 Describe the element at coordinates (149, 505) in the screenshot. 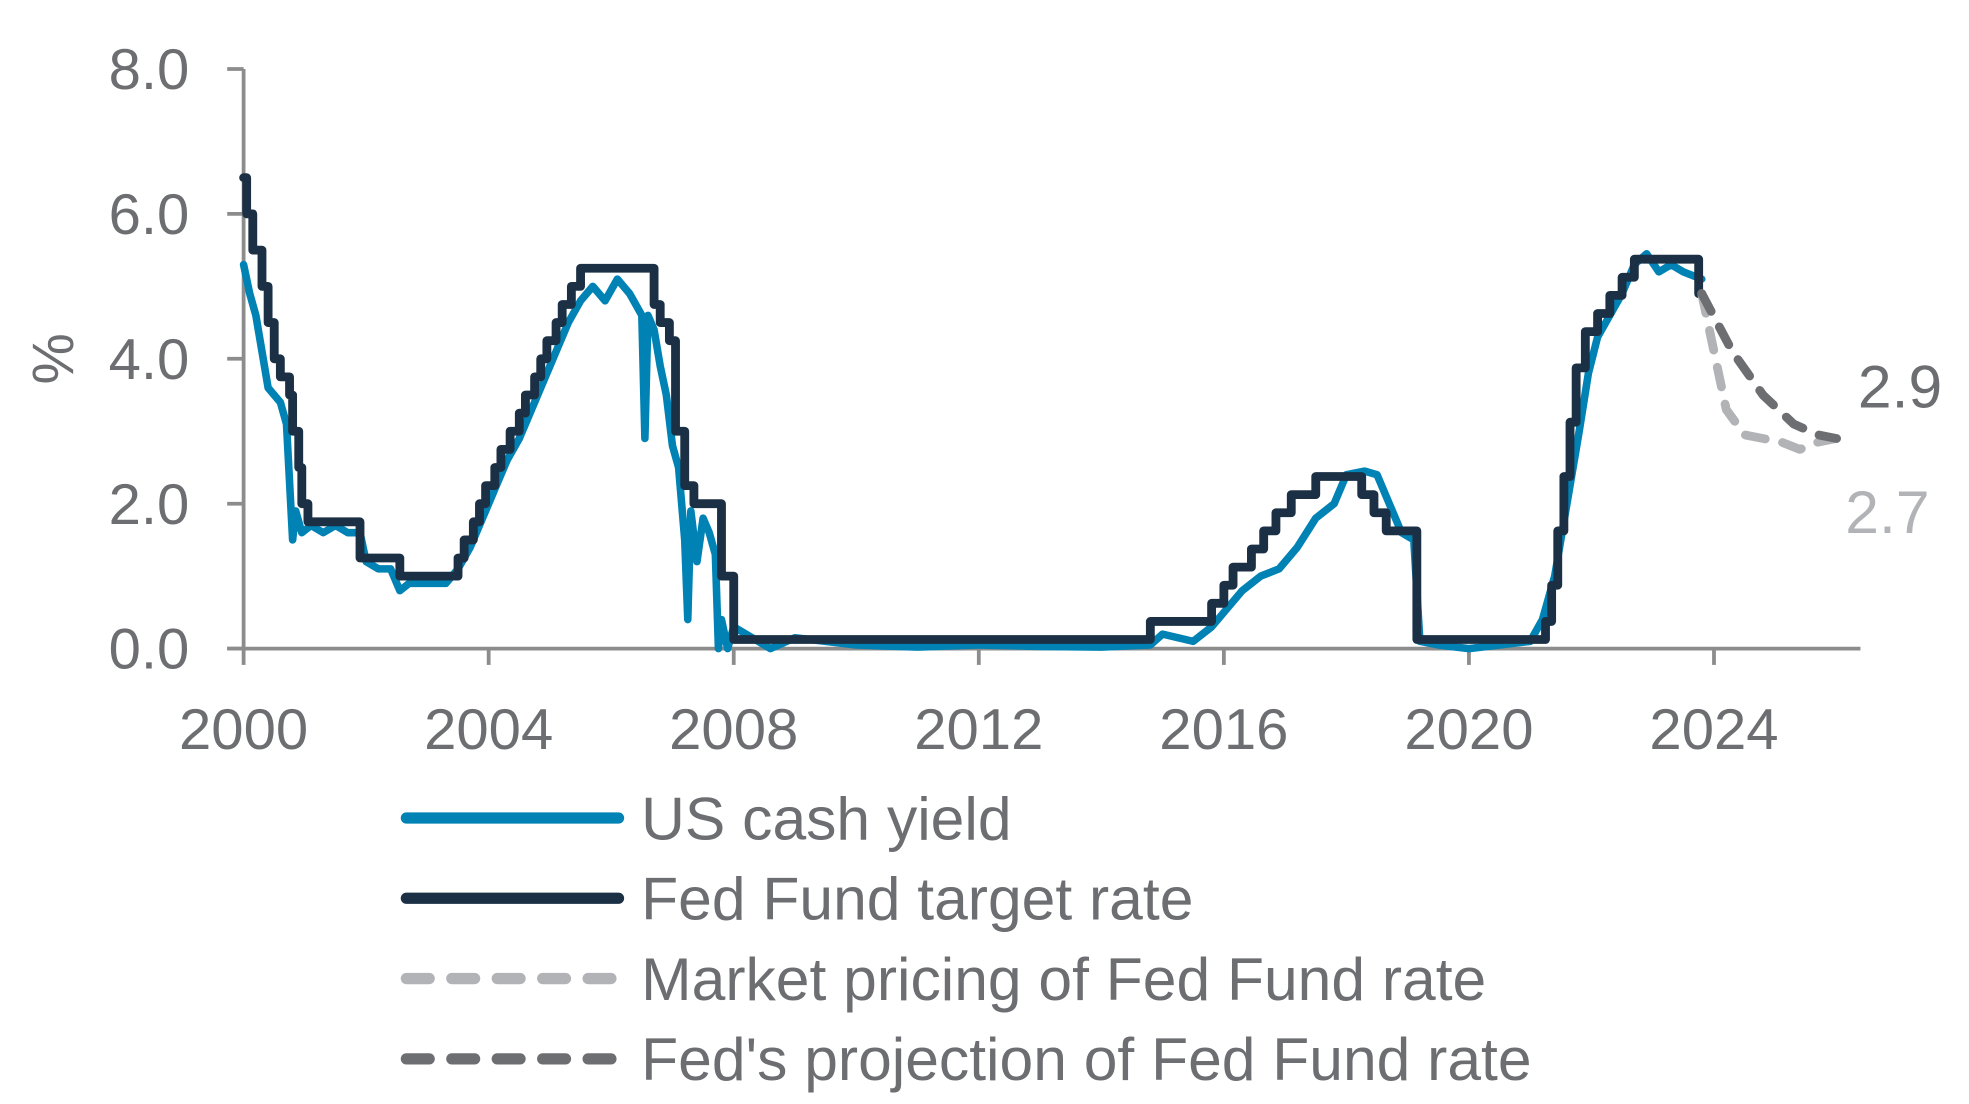

I see `y-tick-label: 2.0` at that location.